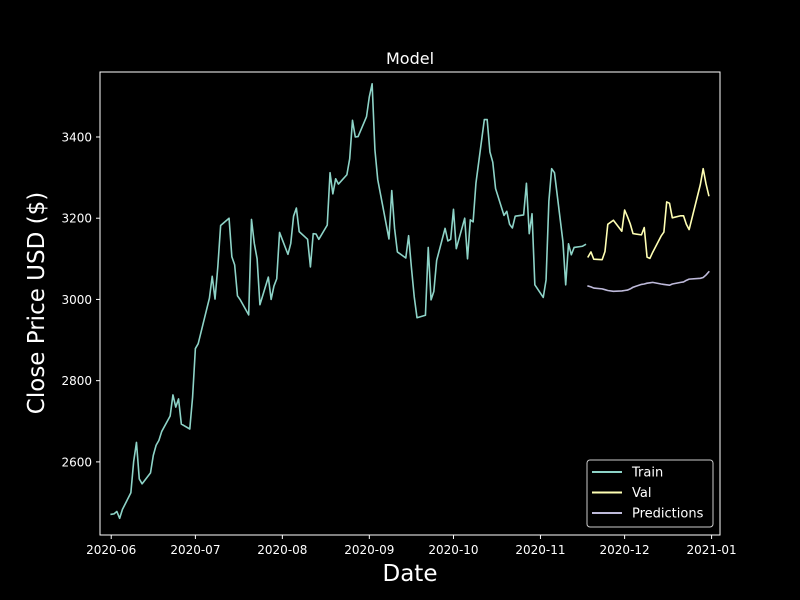 This screenshot has width=800, height=600. Describe the element at coordinates (195, 550) in the screenshot. I see `x-tick-label: 2020-07` at that location.